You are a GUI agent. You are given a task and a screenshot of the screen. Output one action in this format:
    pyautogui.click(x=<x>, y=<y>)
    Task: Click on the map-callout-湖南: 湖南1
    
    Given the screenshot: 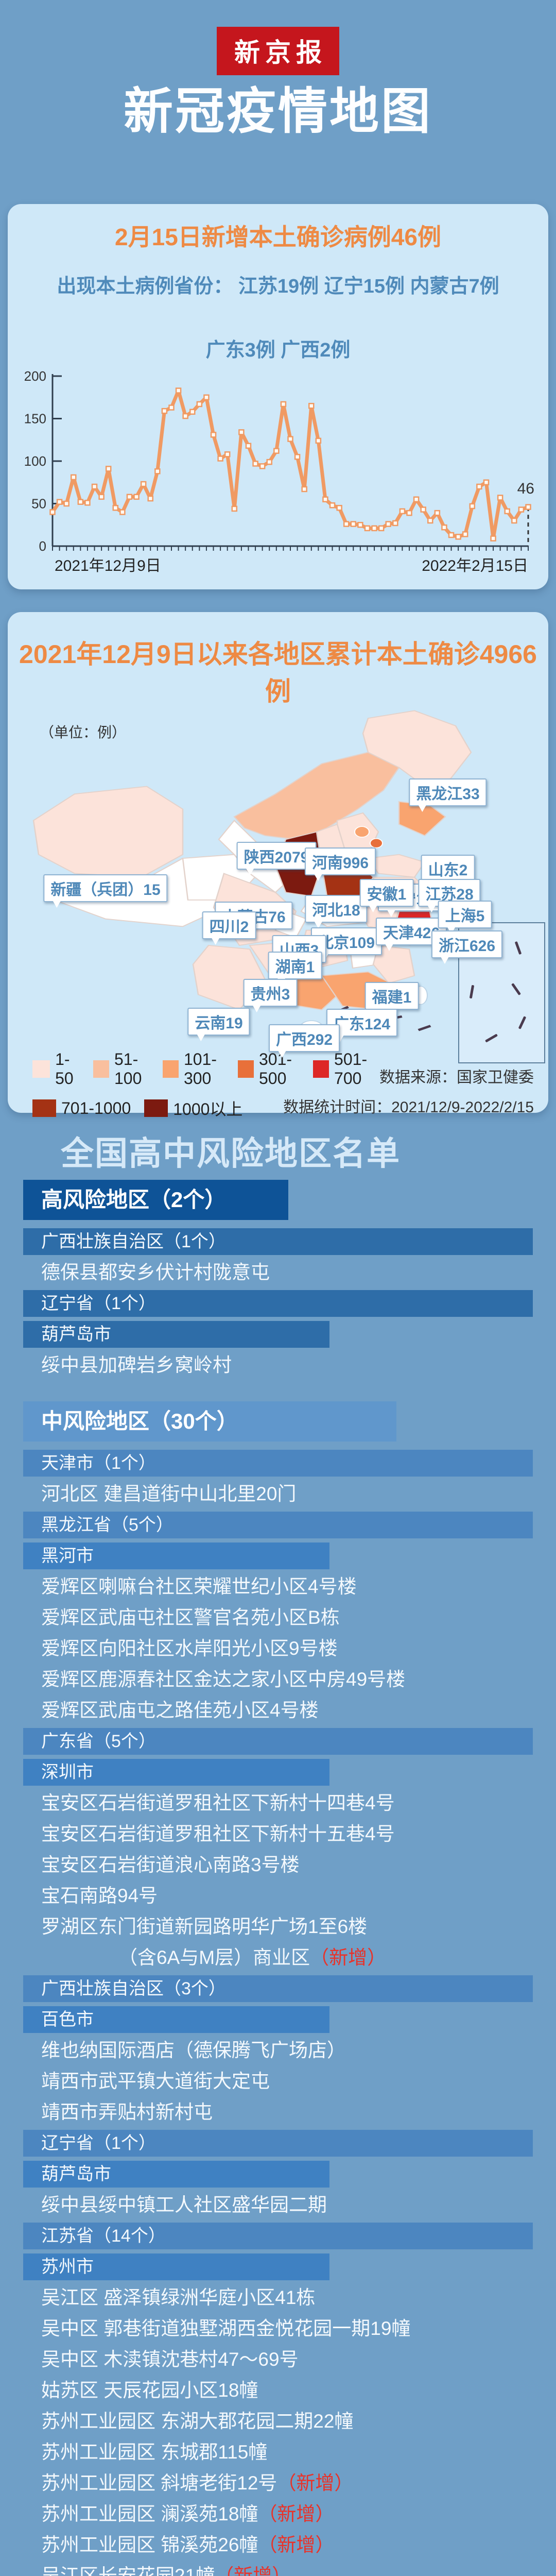 What is the action you would take?
    pyautogui.click(x=295, y=968)
    